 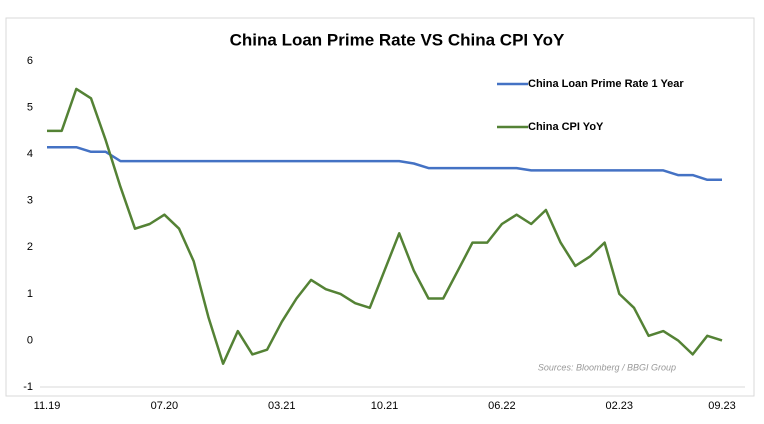 What do you see at coordinates (165, 406) in the screenshot?
I see `x-tick-label: 07.20` at bounding box center [165, 406].